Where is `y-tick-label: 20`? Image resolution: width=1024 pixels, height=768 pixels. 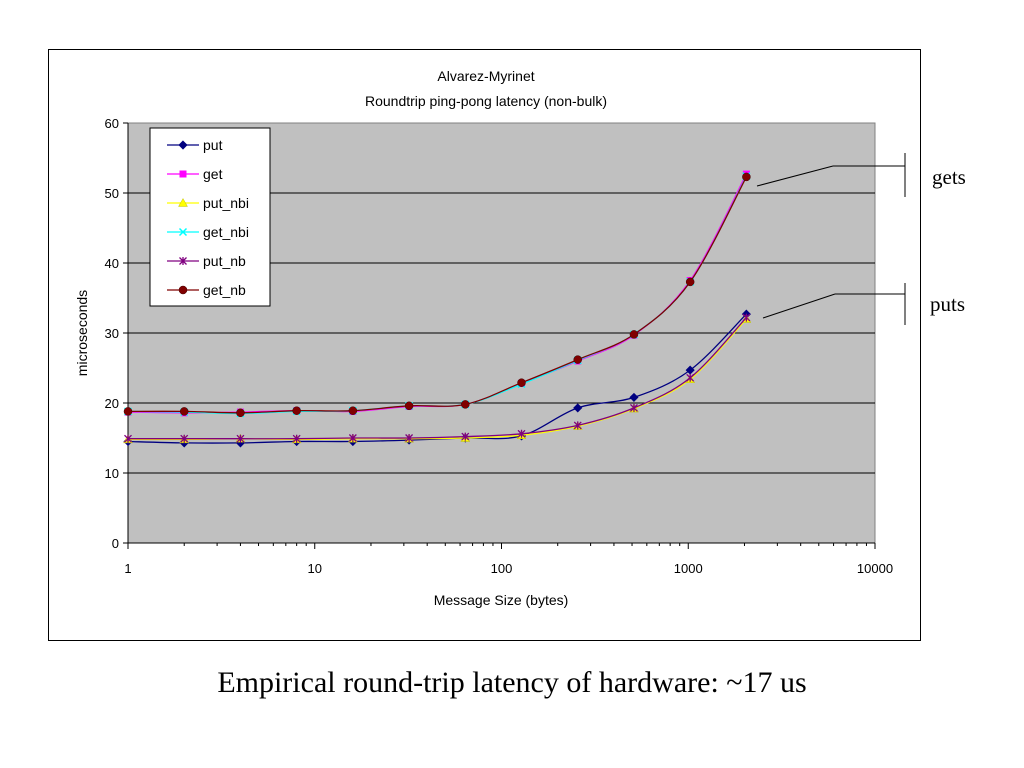 y-tick-label: 20 is located at coordinates (112, 403).